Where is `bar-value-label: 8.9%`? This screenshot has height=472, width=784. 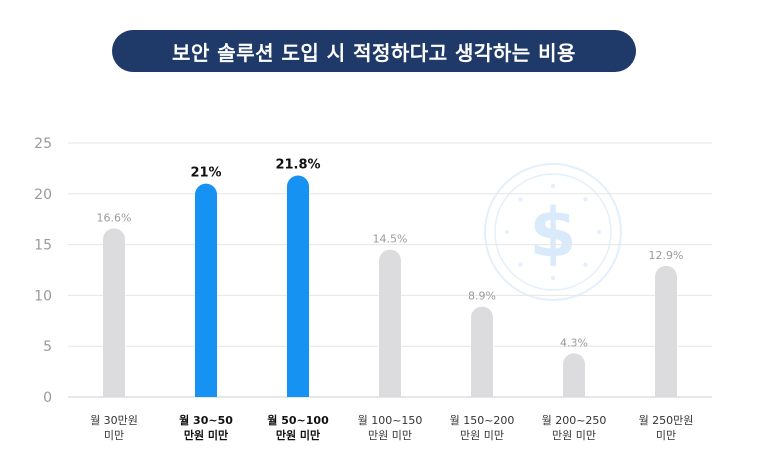 bar-value-label: 8.9% is located at coordinates (482, 296).